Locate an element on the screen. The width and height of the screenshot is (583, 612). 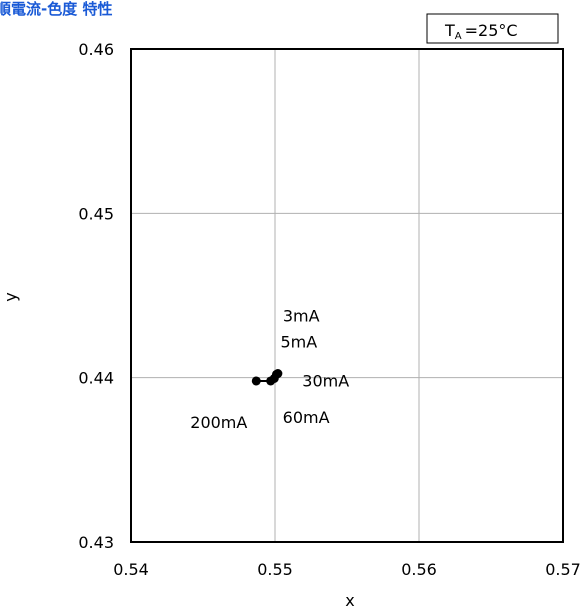
x-axis-label: x is located at coordinates (349, 600).